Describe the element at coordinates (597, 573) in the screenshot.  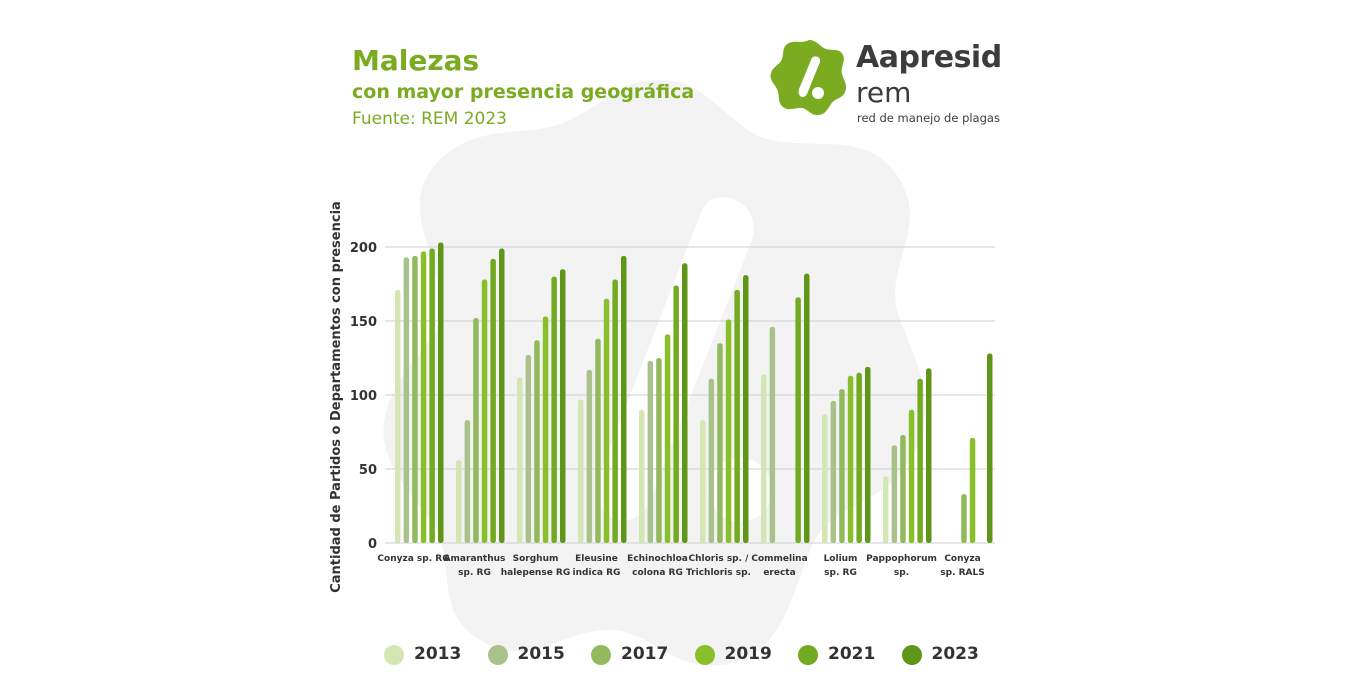
I see `x-tick-label: indica RG` at that location.